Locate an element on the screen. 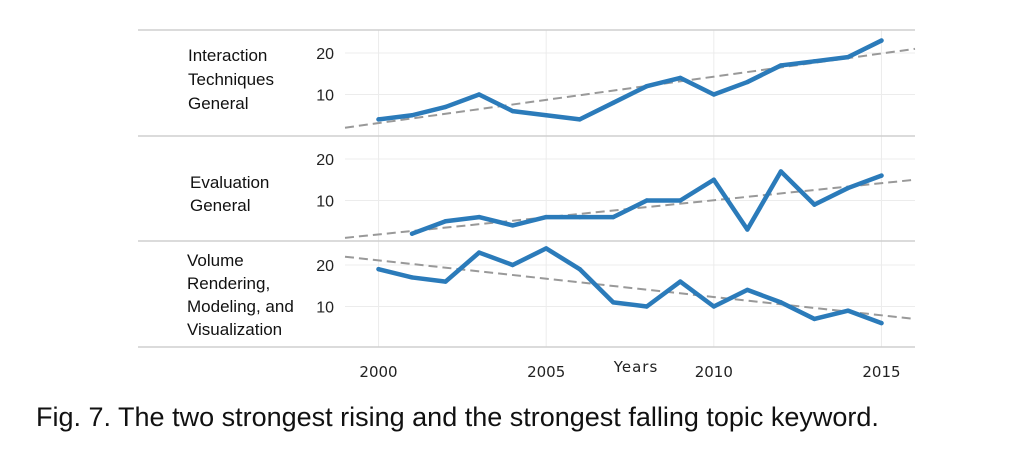 This screenshot has width=1026, height=465. trend-line is located at coordinates (630, 287).